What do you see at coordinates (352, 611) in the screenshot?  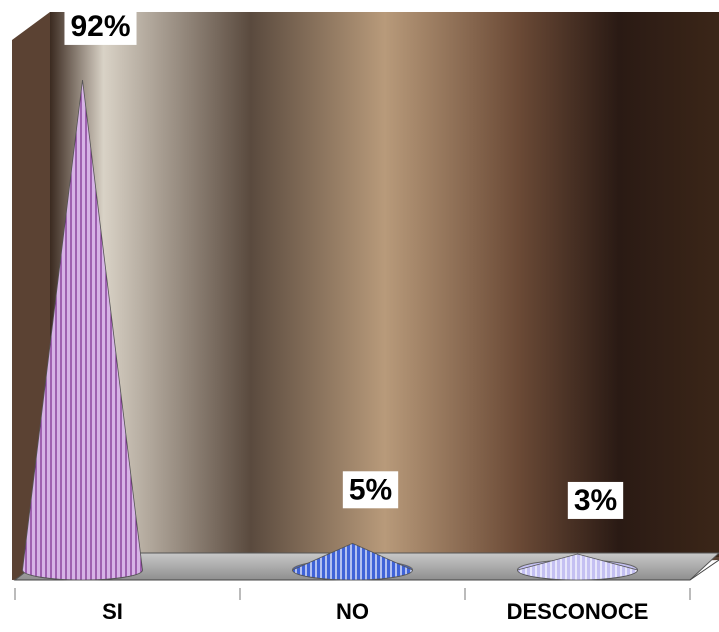 I see `x-tick-label: NO` at bounding box center [352, 611].